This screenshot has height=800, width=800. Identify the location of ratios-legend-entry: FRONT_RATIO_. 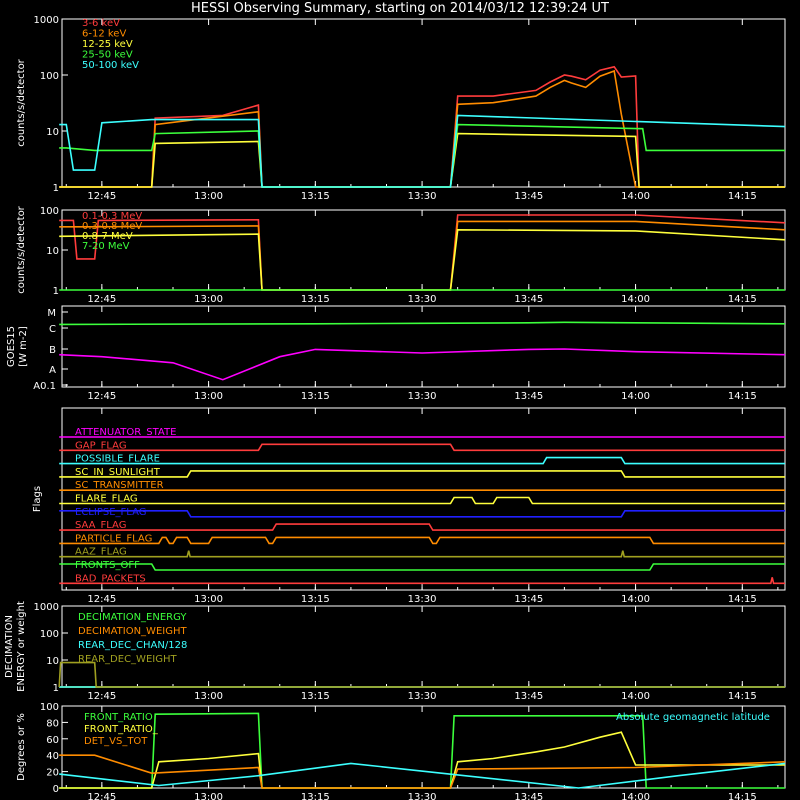
(121, 729).